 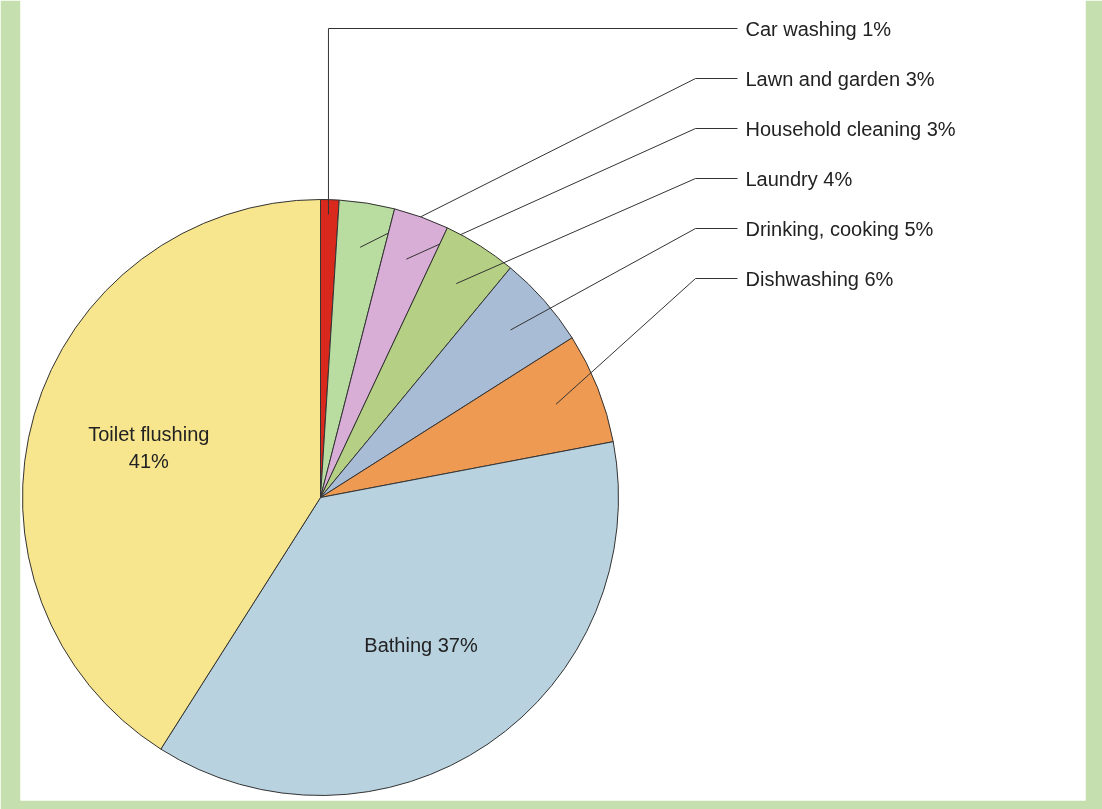 What do you see at coordinates (818, 28) in the screenshot?
I see `slice-label: Car washing 1%` at bounding box center [818, 28].